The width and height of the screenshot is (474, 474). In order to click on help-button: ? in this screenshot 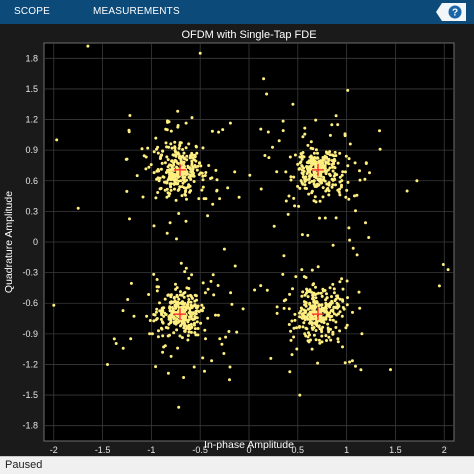, I will do `click(452, 12)`.